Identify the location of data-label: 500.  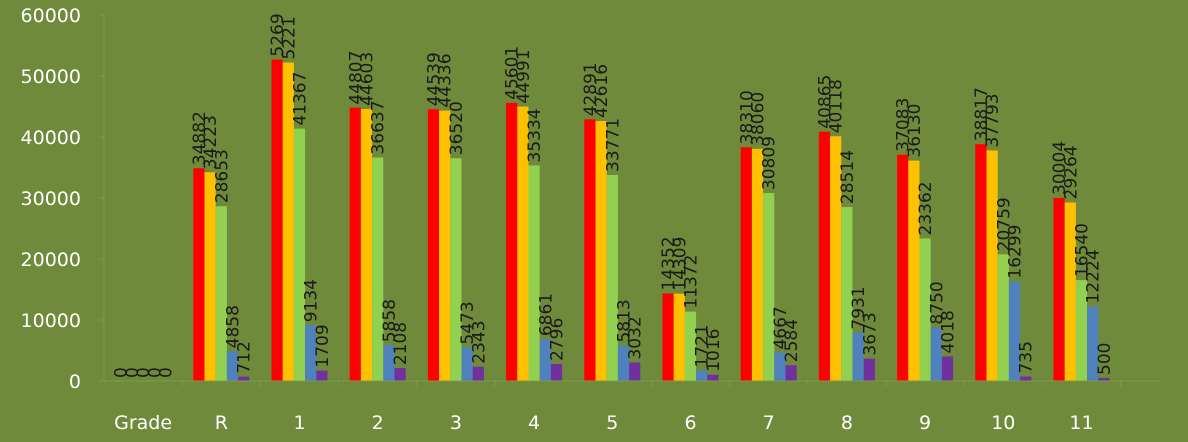
(1105, 358).